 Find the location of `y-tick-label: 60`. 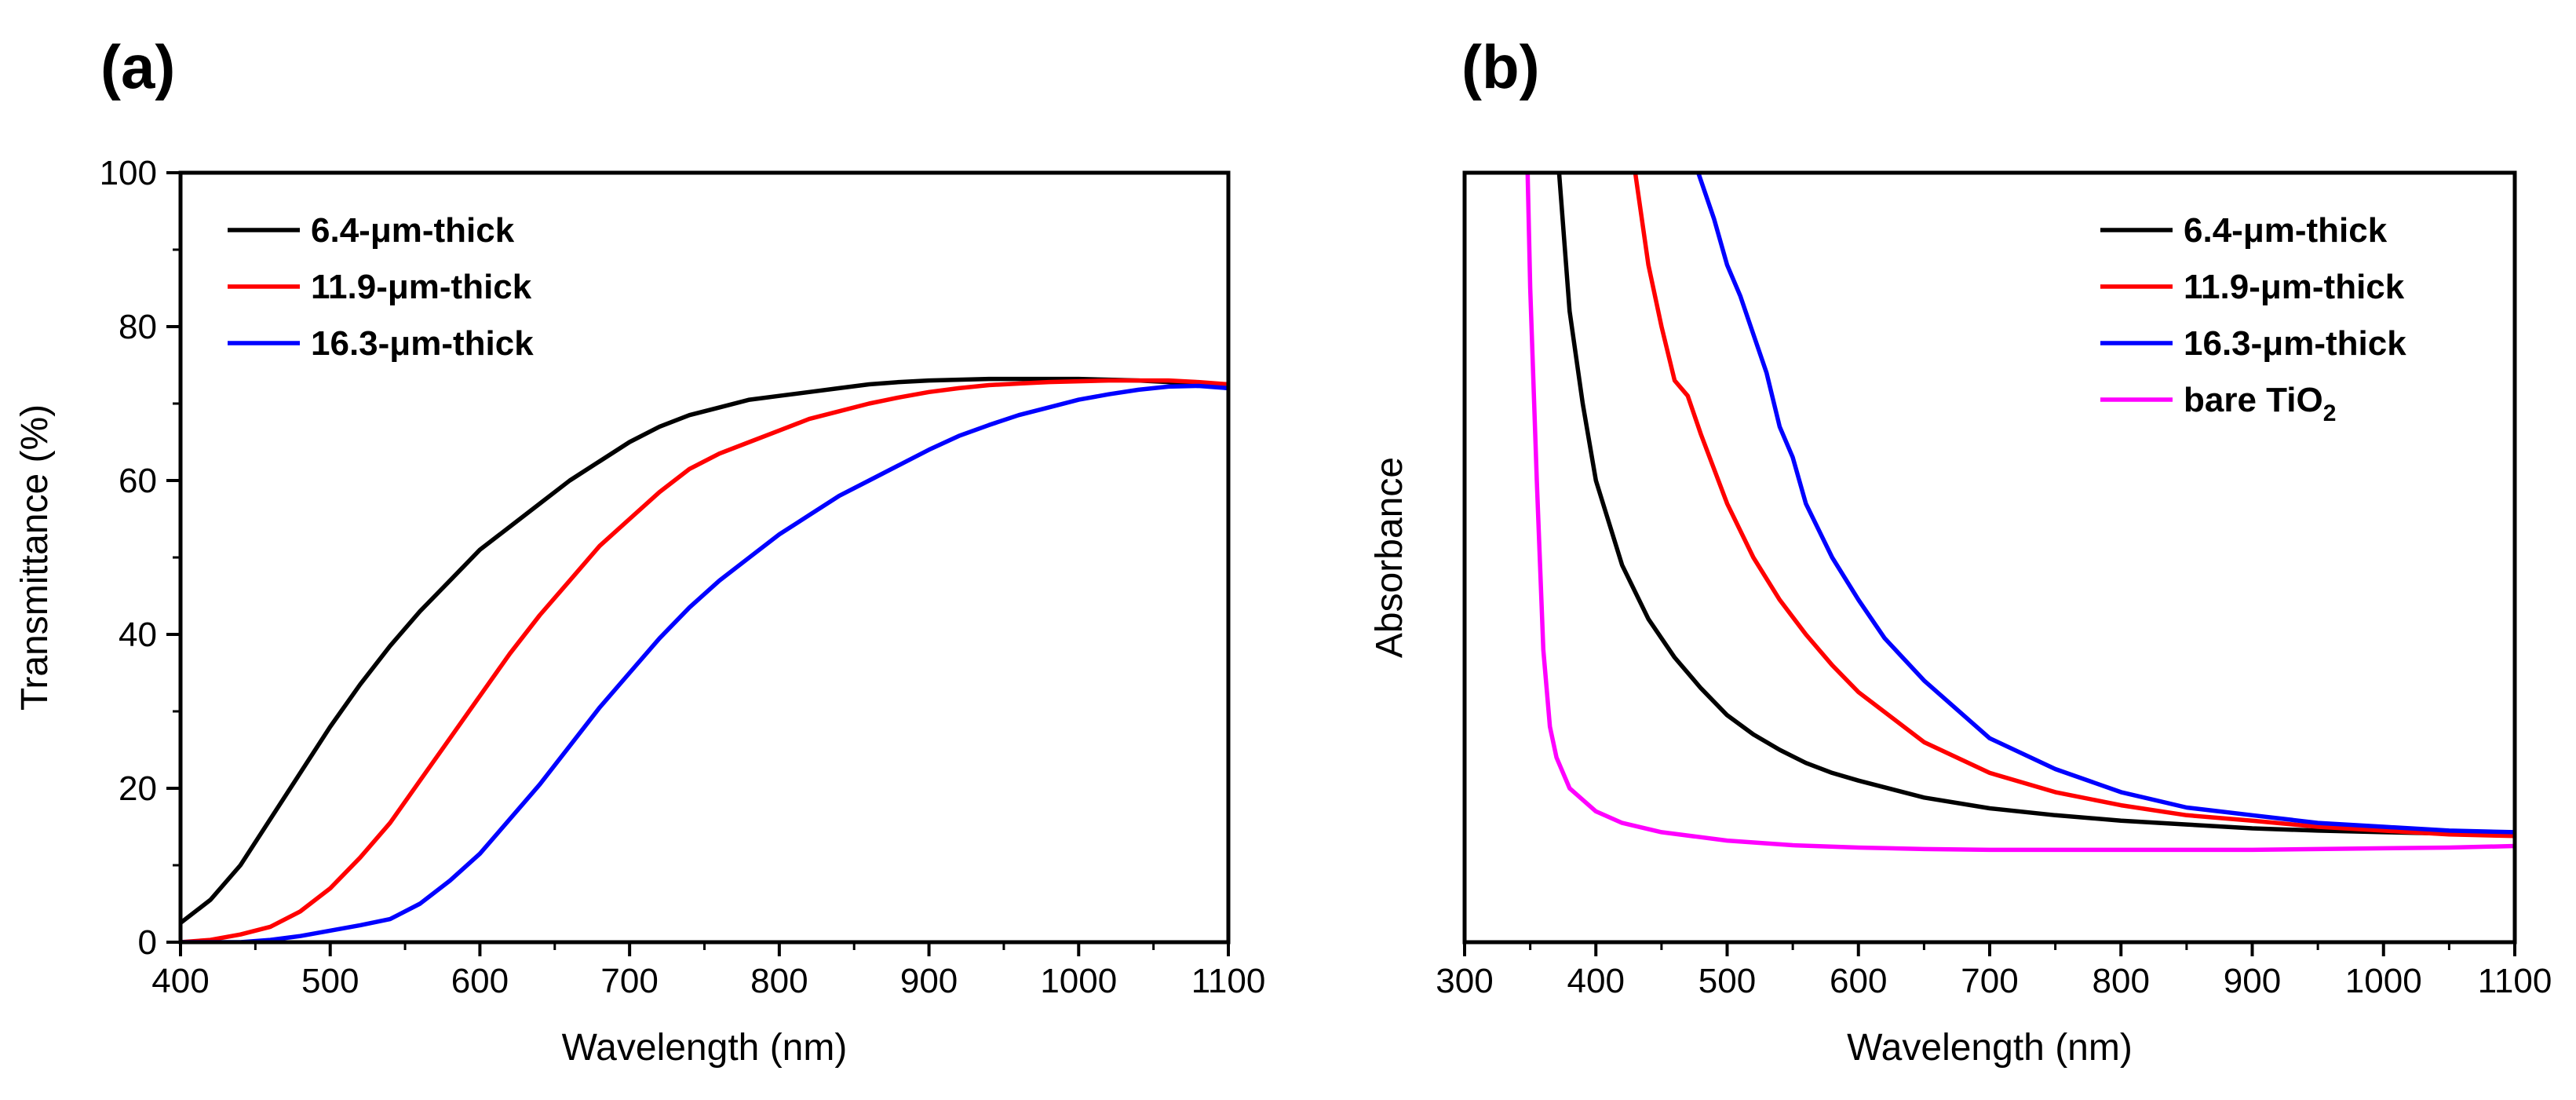

y-tick-label: 60 is located at coordinates (138, 481).